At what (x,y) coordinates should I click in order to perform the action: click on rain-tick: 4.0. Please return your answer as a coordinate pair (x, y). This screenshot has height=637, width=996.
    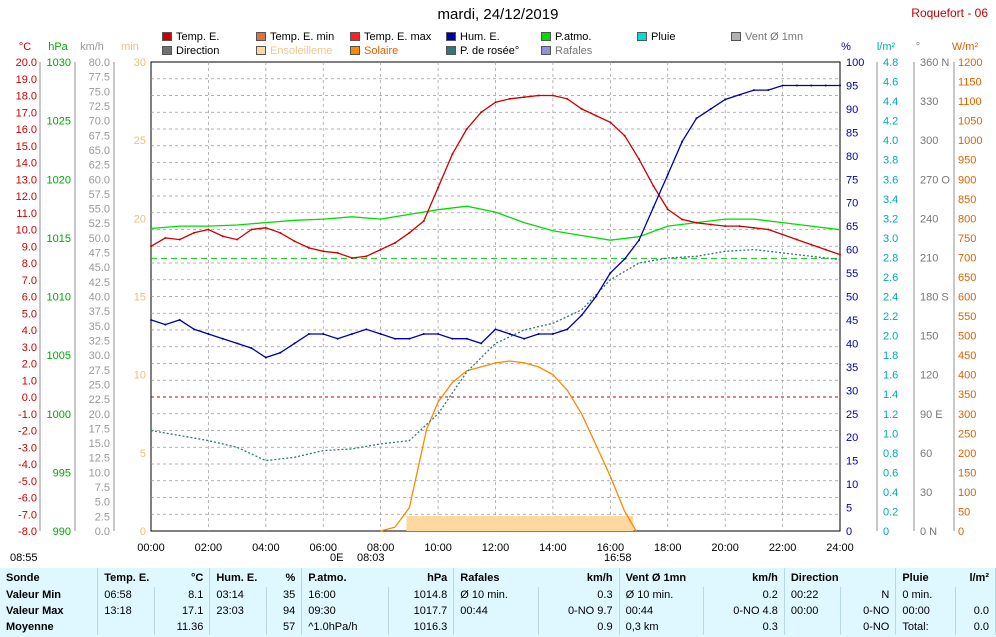
    Looking at the image, I should click on (890, 141).